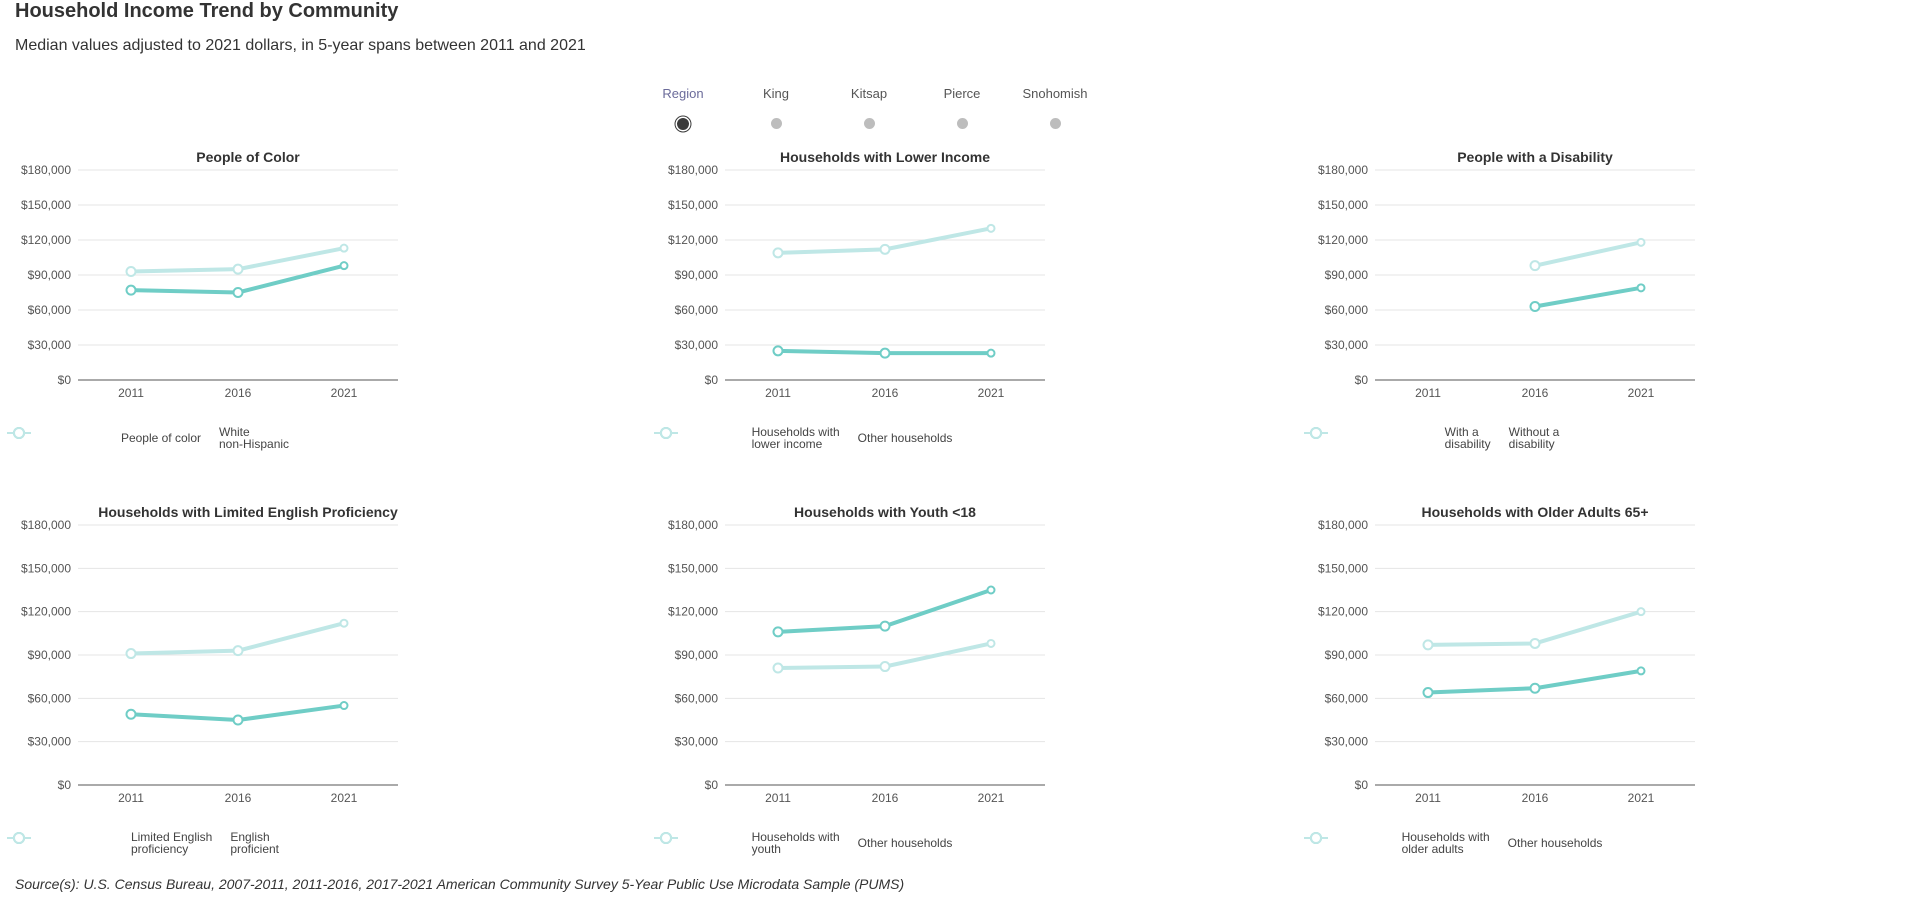 This screenshot has height=898, width=1920. What do you see at coordinates (795, 432) in the screenshot?
I see `legend-label-line: Households with` at bounding box center [795, 432].